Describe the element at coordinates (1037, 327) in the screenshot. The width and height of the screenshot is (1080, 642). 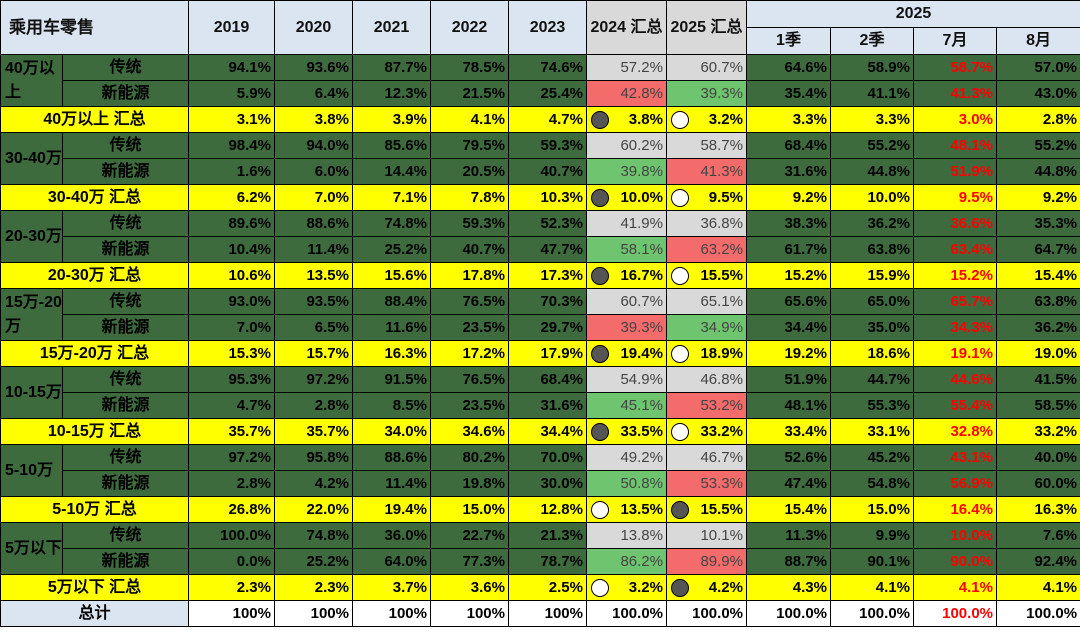
I see `value-cell: 36.2%` at that location.